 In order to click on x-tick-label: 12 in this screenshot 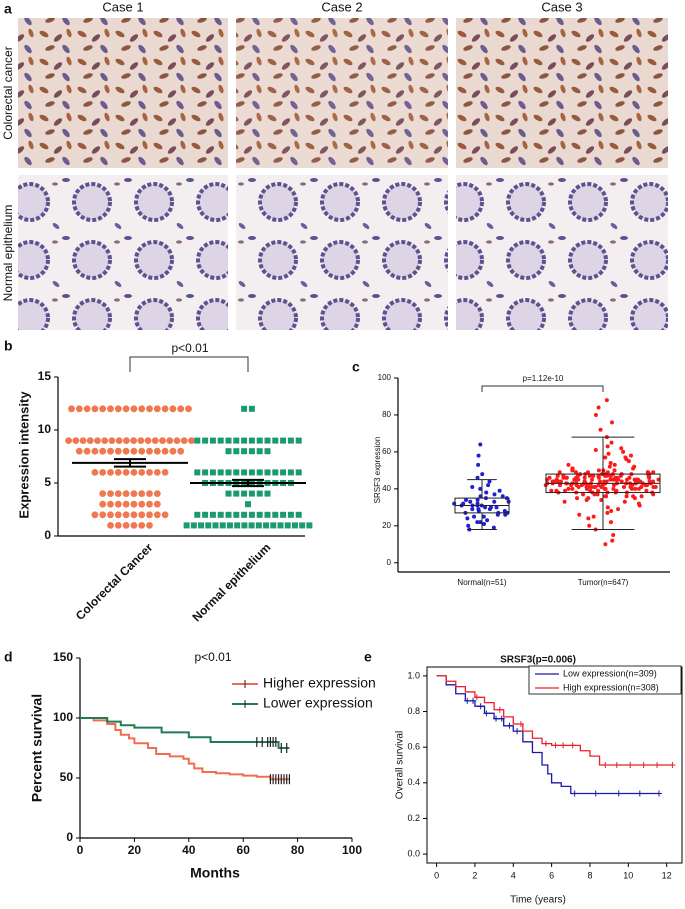, I will do `click(667, 875)`.